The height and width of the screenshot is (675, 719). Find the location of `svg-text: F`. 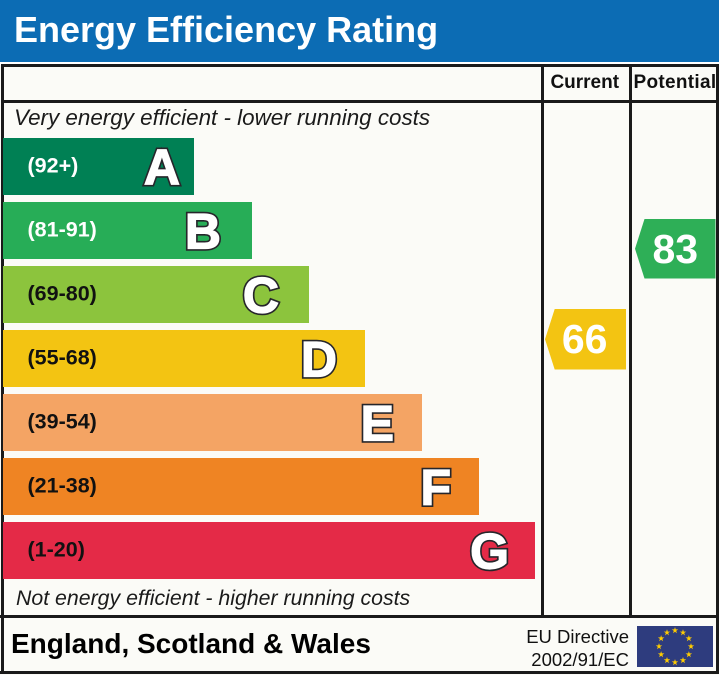

svg-text: F is located at coordinates (435, 487).